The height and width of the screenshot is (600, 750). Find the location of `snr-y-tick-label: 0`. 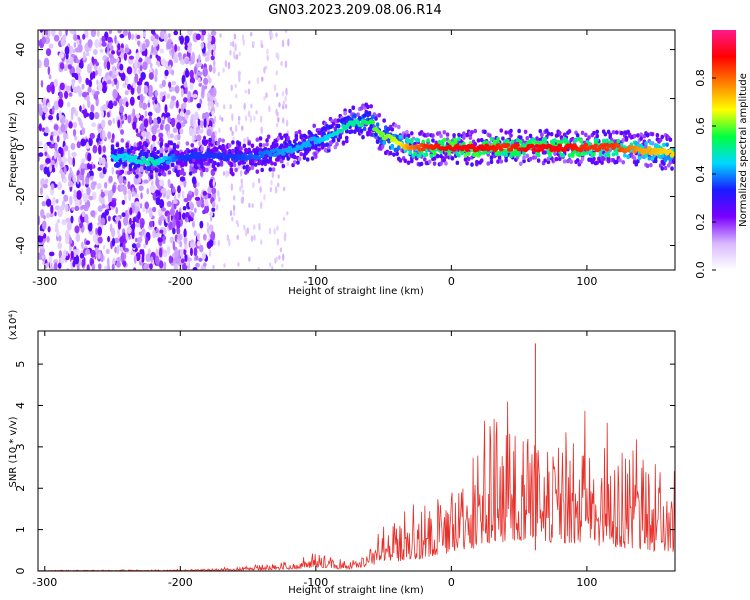

snr-y-tick-label: 0 is located at coordinates (20, 571).